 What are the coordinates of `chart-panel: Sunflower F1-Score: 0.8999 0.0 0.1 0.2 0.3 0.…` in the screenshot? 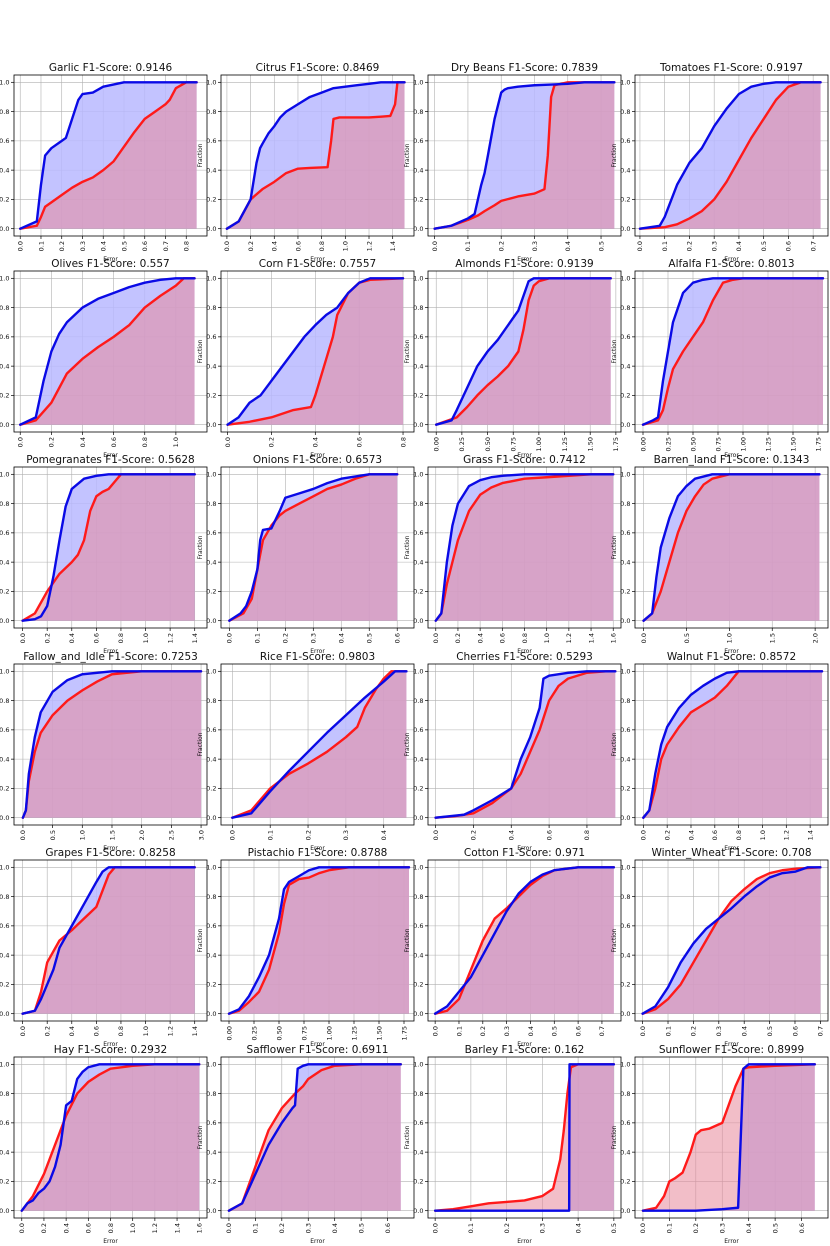 It's located at (720, 1144).